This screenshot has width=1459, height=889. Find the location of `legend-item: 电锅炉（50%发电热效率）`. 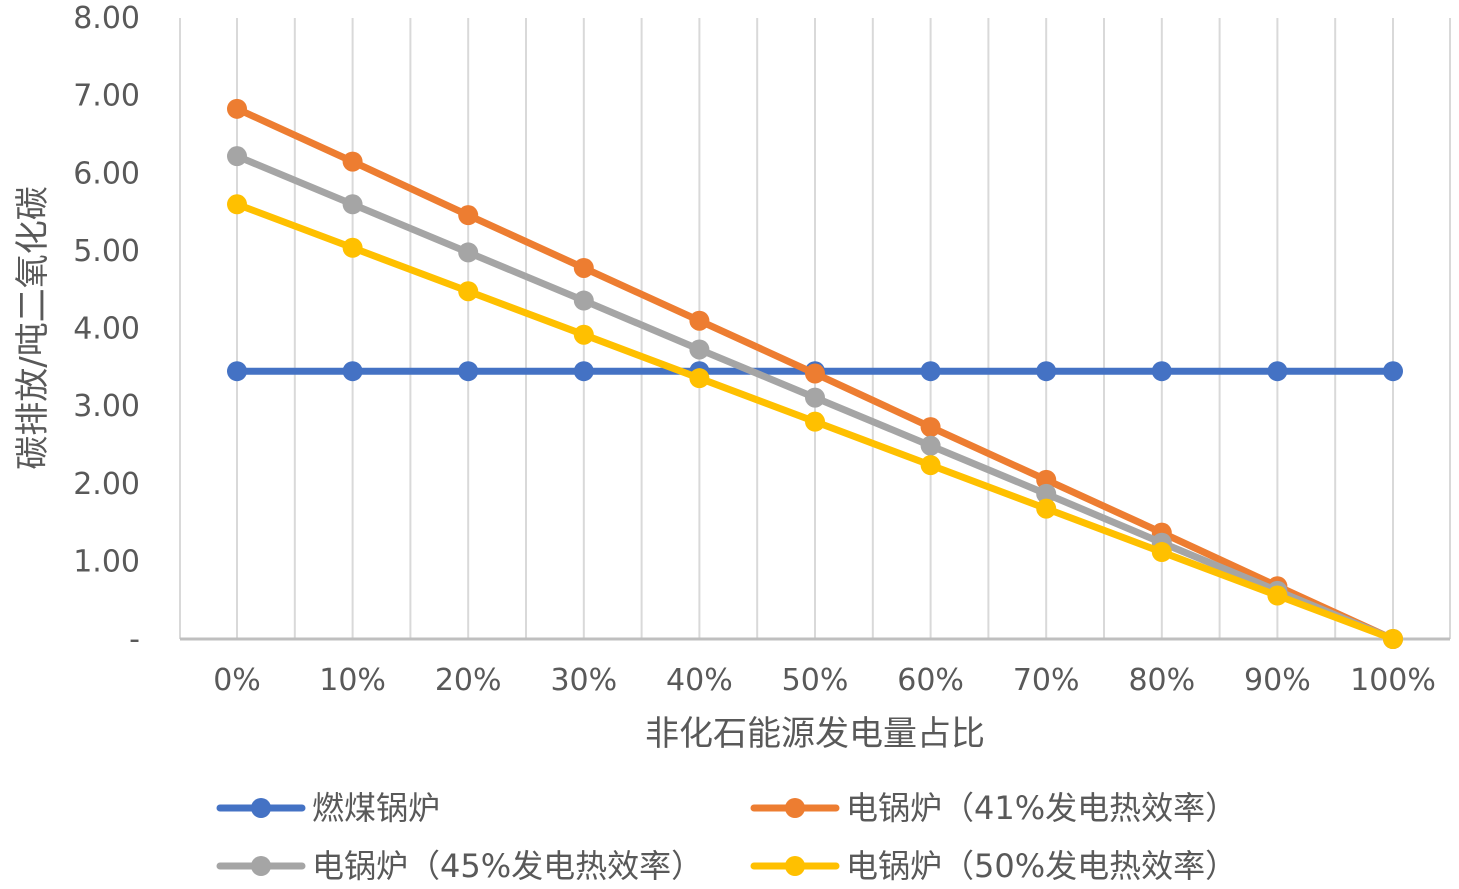

legend-item: 电锅炉（50%发电热效率） is located at coordinates (993, 866).